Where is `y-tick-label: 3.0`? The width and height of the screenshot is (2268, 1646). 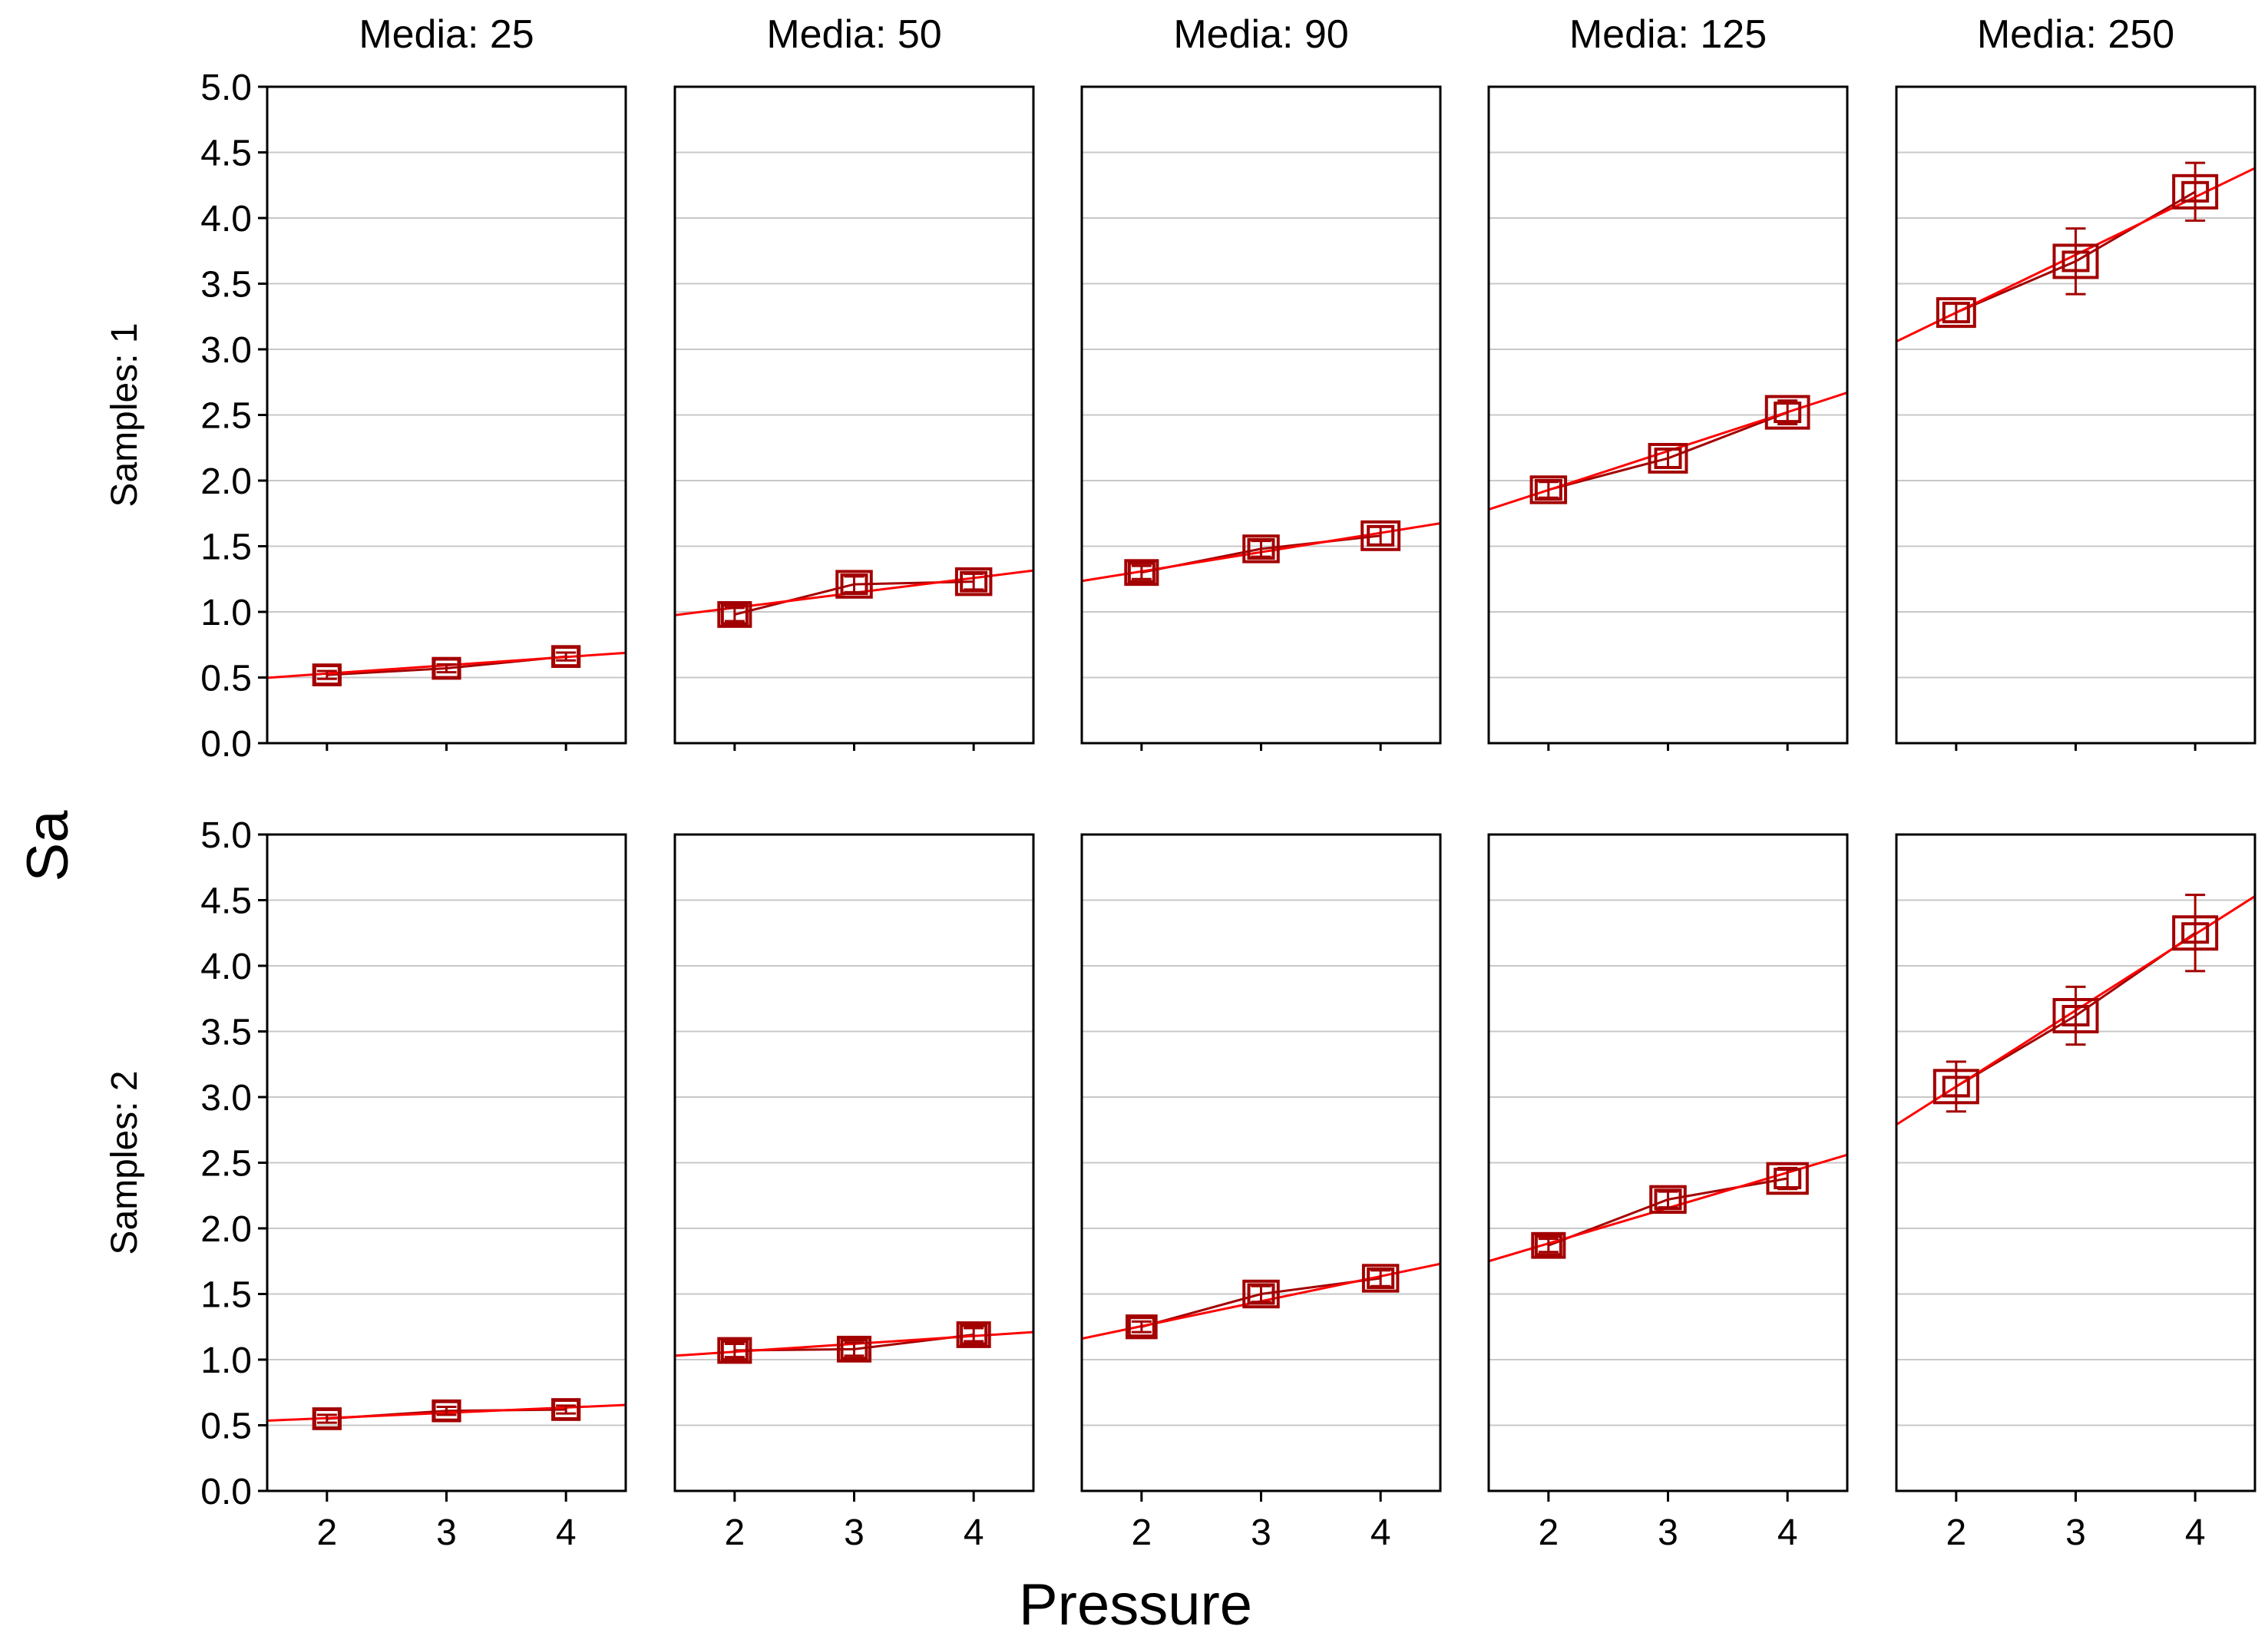 y-tick-label: 3.0 is located at coordinates (226, 350).